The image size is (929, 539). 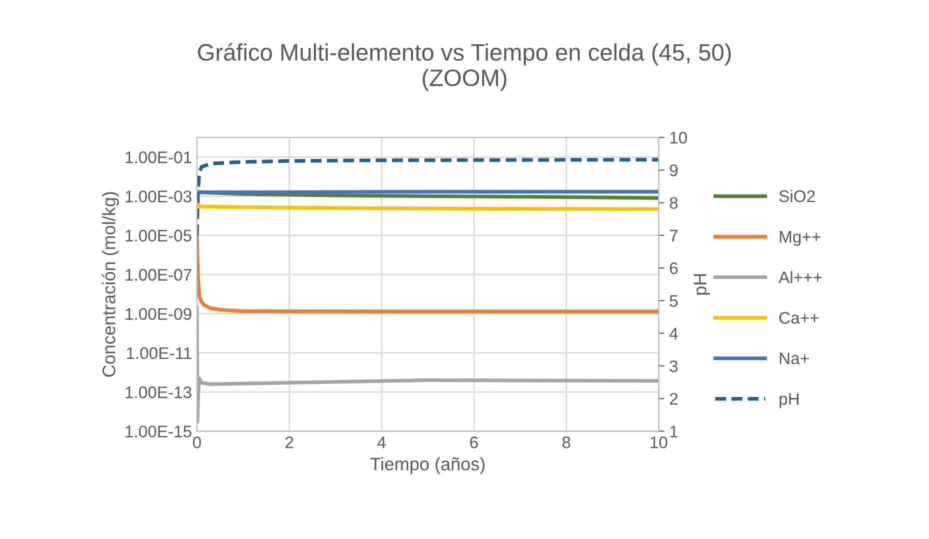 What do you see at coordinates (674, 203) in the screenshot?
I see `y2-tick-label: 8` at bounding box center [674, 203].